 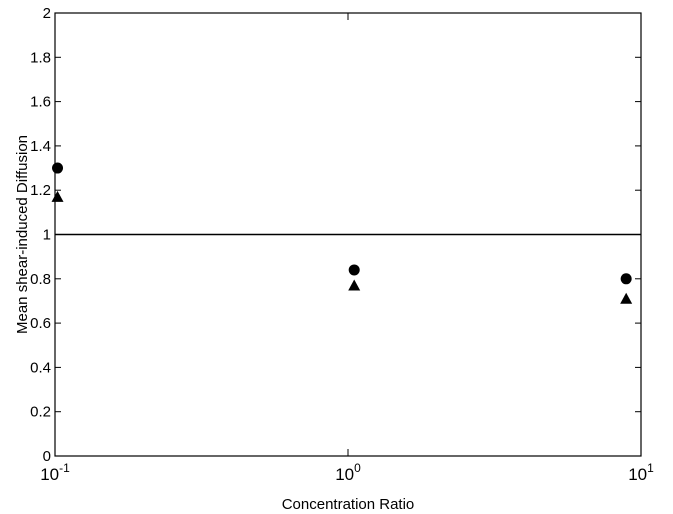 I want to click on y-tick-label: 1, so click(x=47, y=235).